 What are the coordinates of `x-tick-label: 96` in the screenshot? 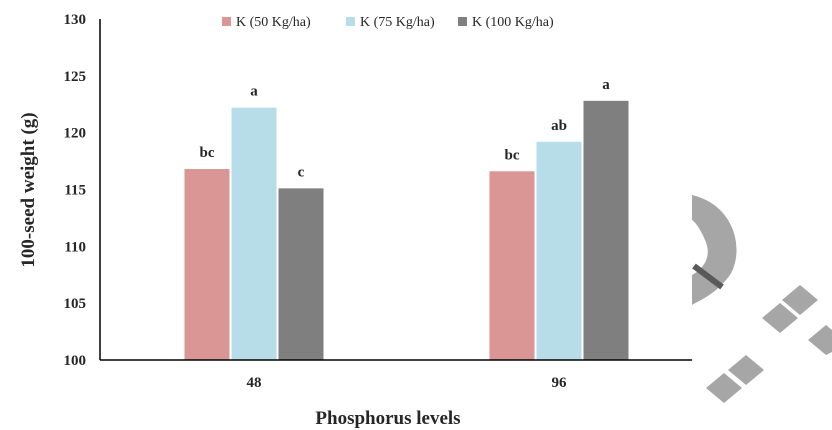 It's located at (560, 383).